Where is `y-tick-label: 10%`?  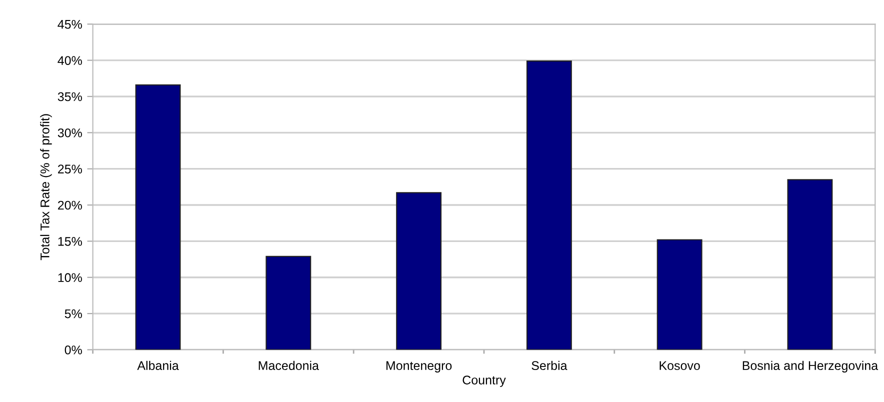
y-tick-label: 10% is located at coordinates (70, 277).